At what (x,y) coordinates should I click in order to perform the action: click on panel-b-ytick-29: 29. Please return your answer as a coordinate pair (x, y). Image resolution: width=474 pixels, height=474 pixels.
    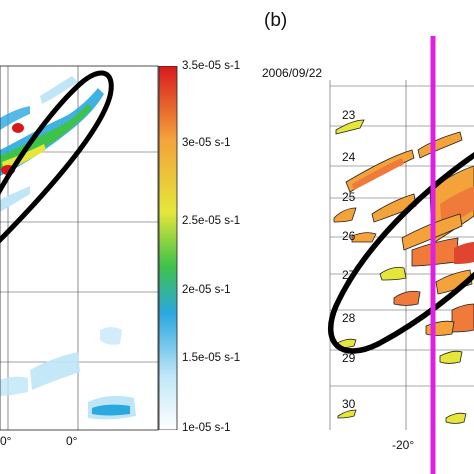
    Looking at the image, I should click on (349, 358).